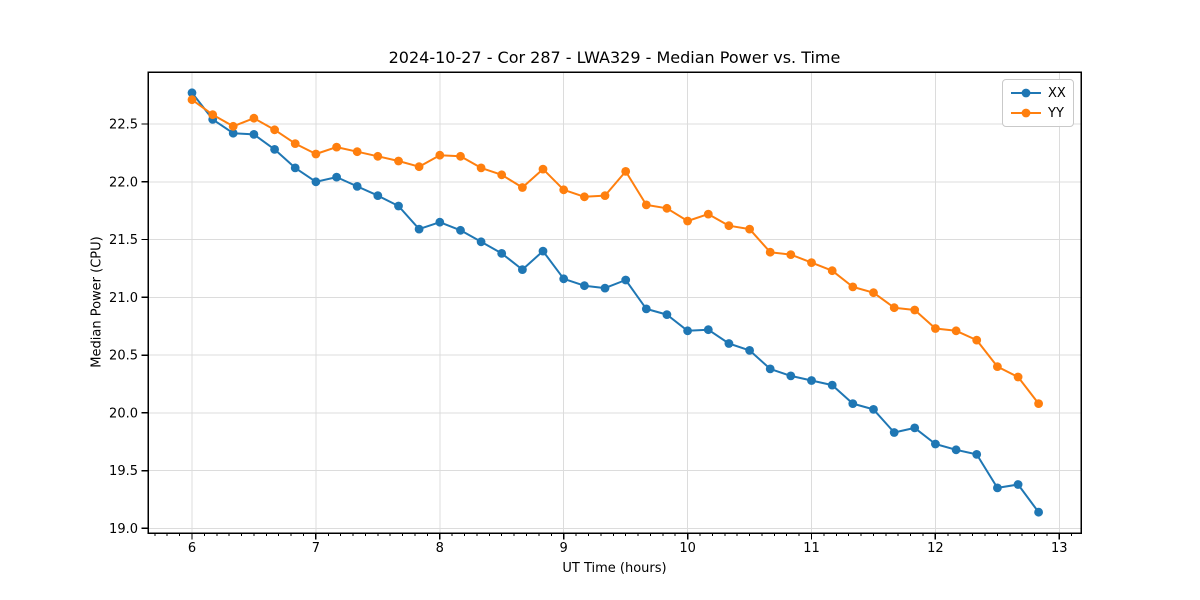 The image size is (1200, 600). What do you see at coordinates (123, 356) in the screenshot?
I see `y-tick-label: 20.5` at bounding box center [123, 356].